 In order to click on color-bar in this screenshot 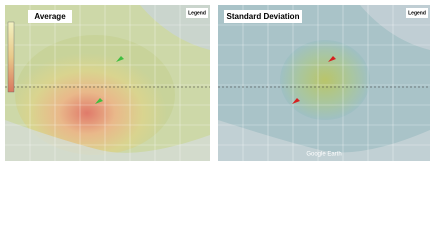, I will do `click(11, 57)`.